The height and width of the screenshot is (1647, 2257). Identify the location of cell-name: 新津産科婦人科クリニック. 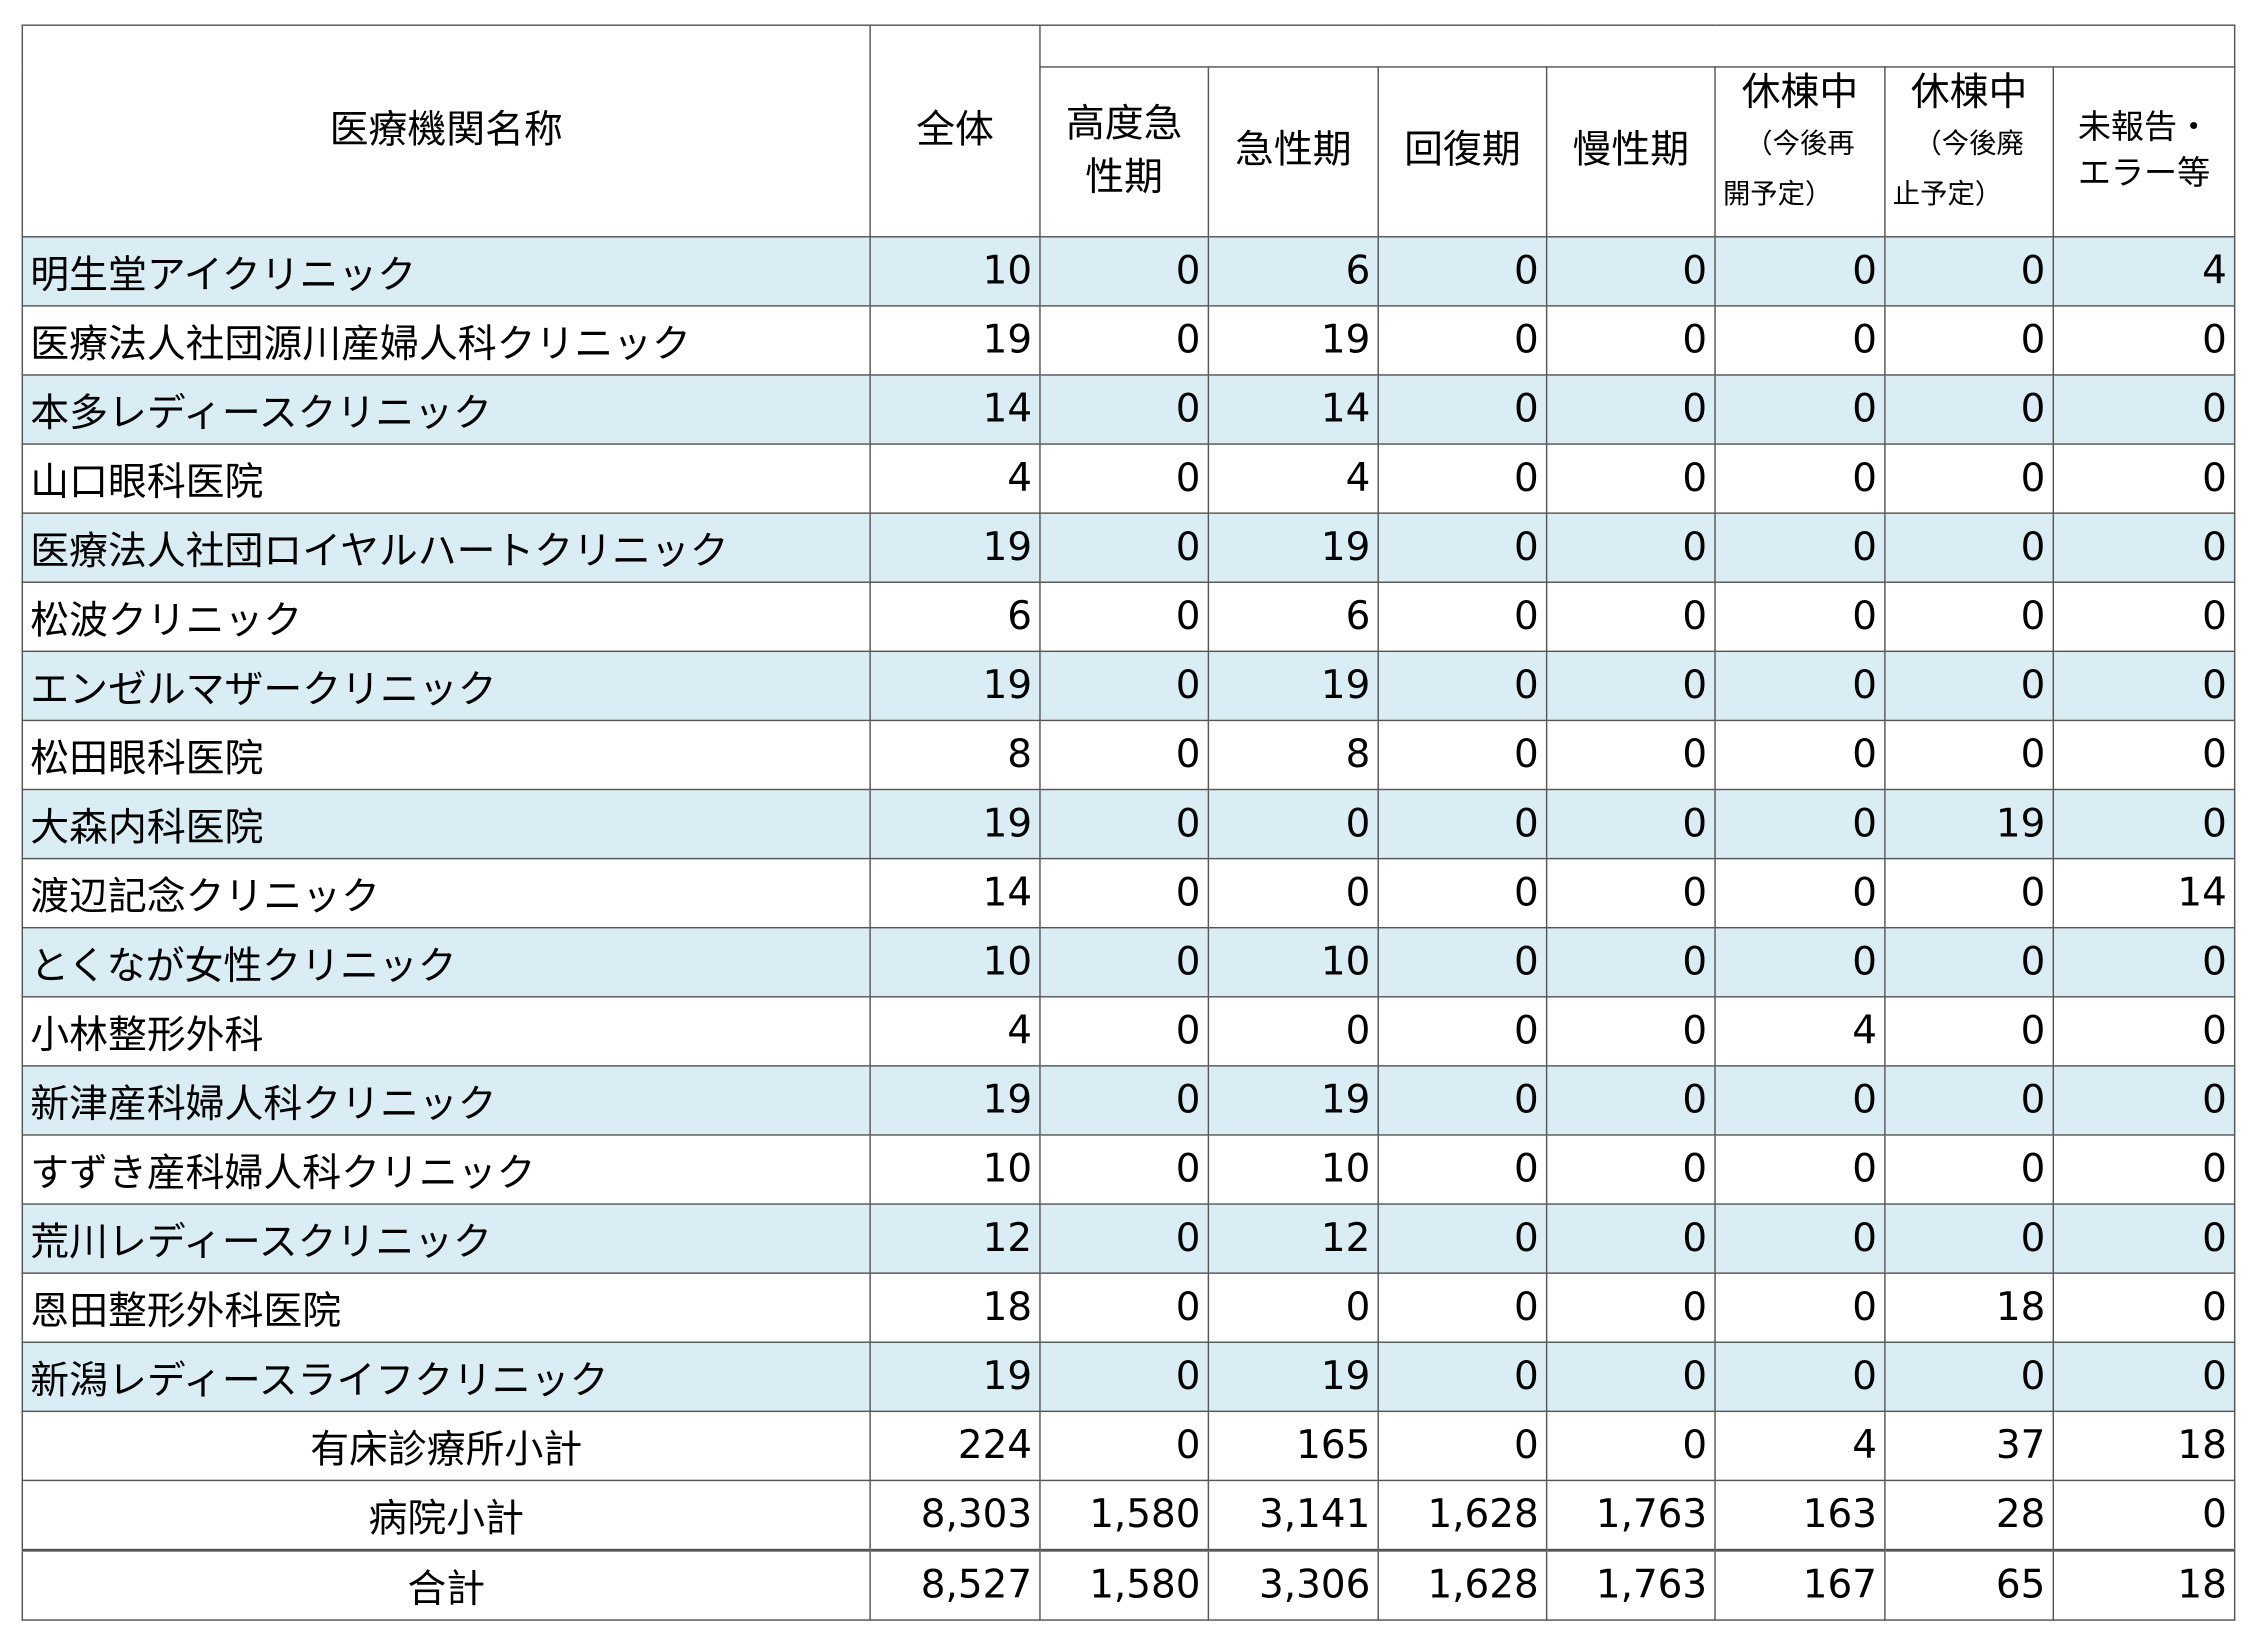
(446, 1100).